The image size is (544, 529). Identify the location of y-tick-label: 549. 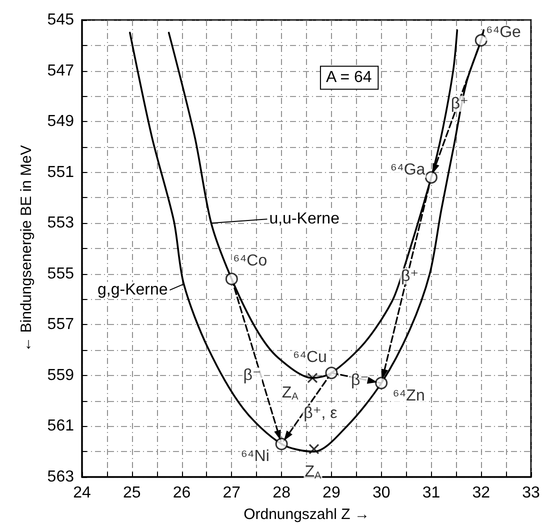
(60, 121).